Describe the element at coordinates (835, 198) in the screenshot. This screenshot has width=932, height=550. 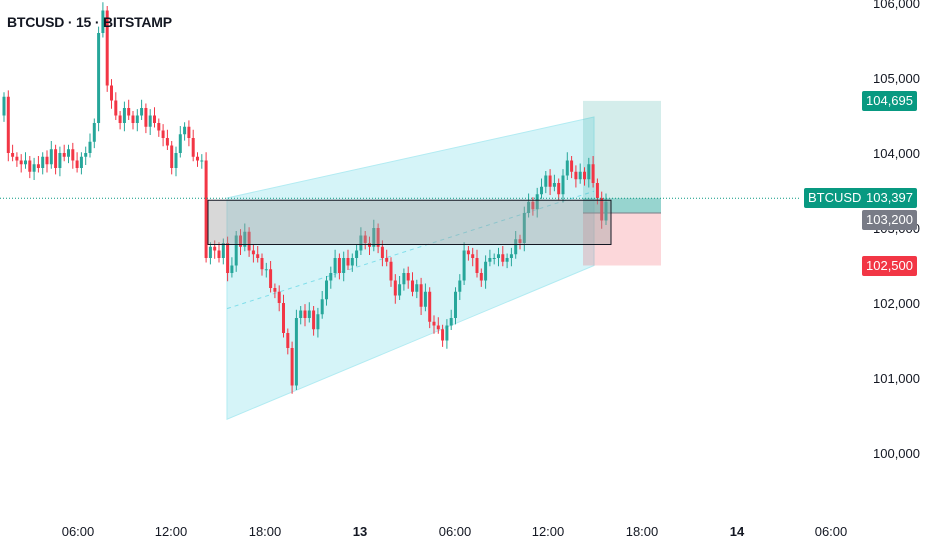
I see `symbol-price-label: BTCUSD` at that location.